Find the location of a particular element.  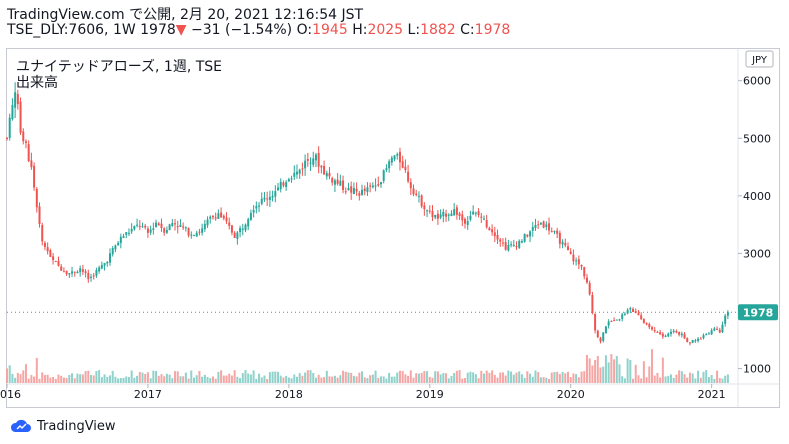

footer-brand: TradingView is located at coordinates (63, 426).